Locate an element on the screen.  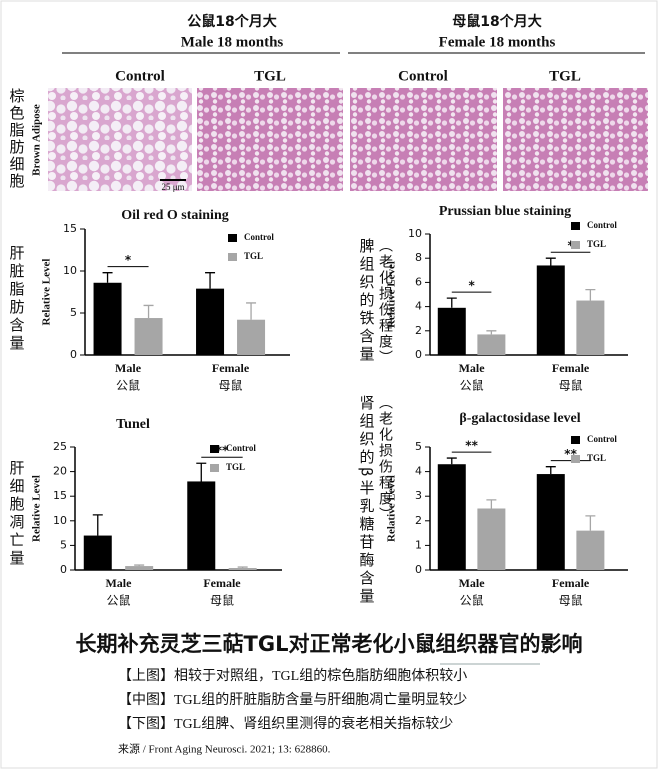
y-tick-label: 3 is located at coordinates (418, 495).